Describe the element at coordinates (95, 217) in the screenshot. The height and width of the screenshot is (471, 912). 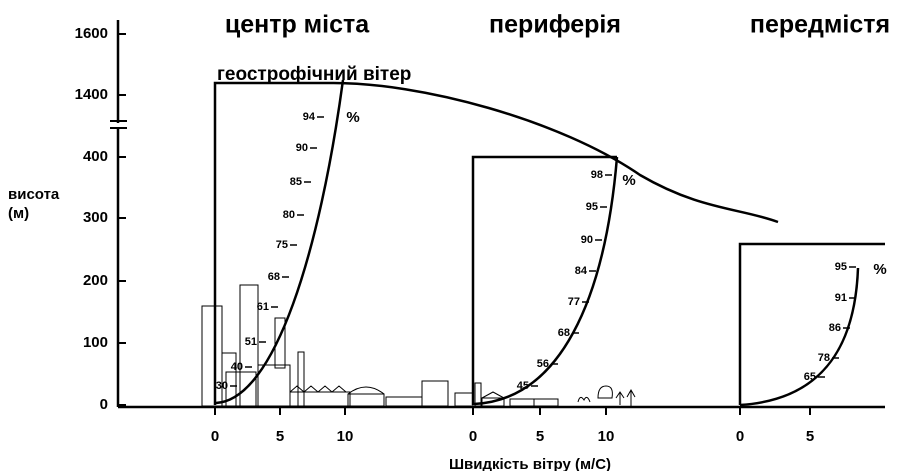
I see `y-tick-label: 300` at that location.